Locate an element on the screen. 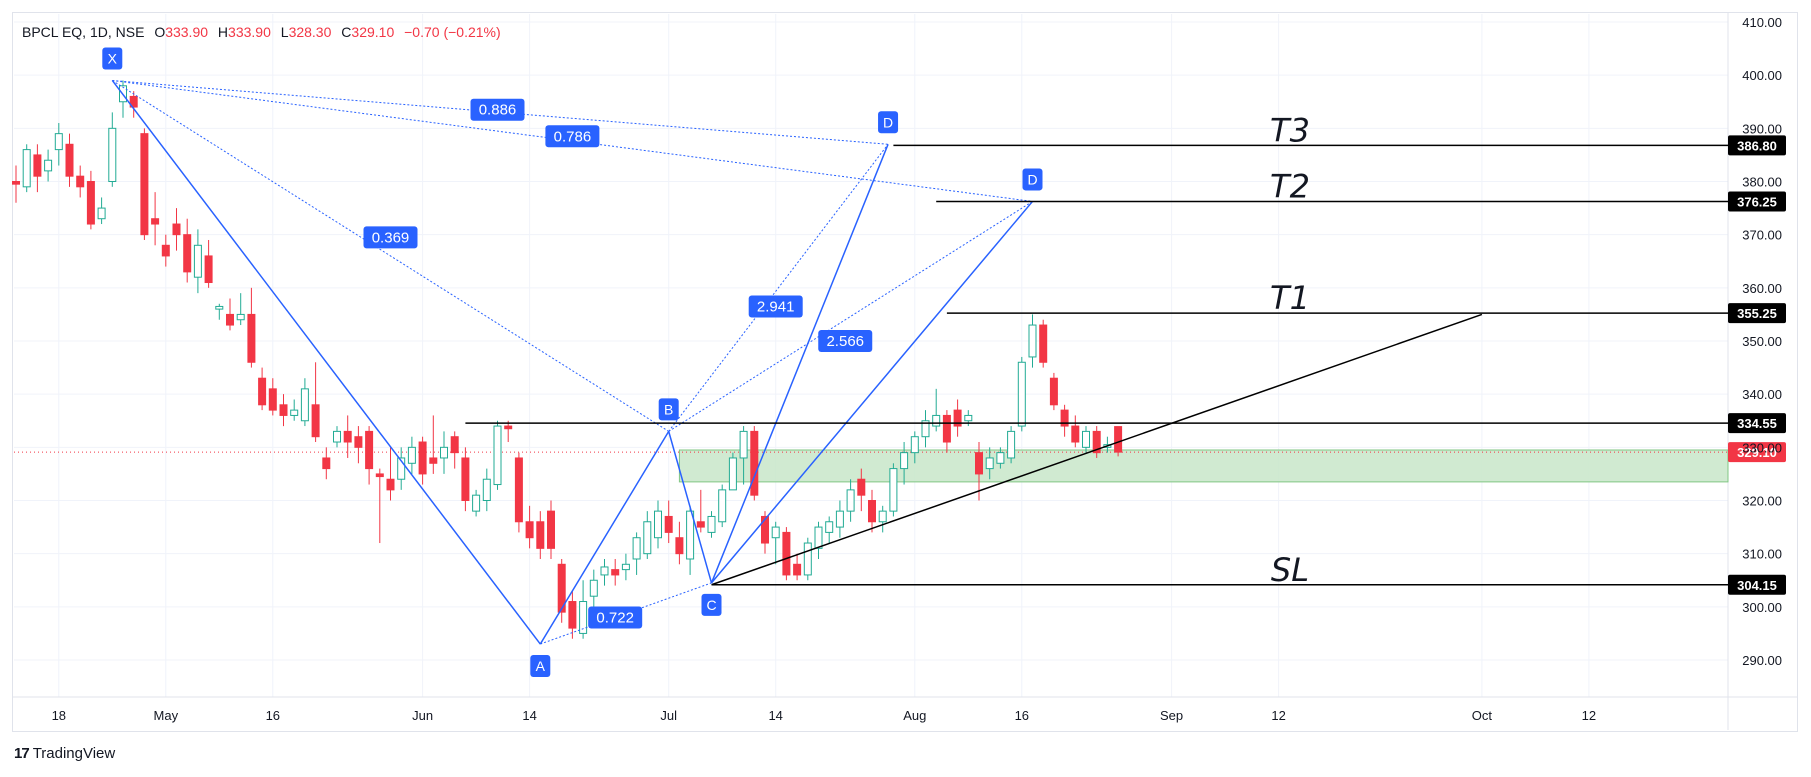 The width and height of the screenshot is (1811, 777). ratio-badge is located at coordinates (775, 306).